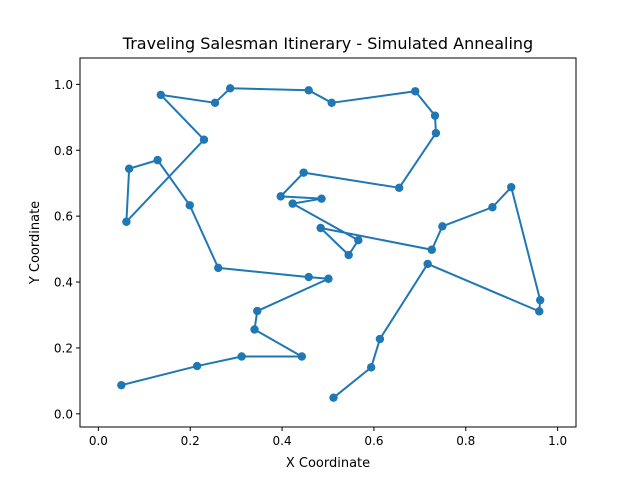 This screenshot has height=480, width=640. Describe the element at coordinates (328, 437) in the screenshot. I see `x-axis: 0.0 0.2 0.4 0.6 0.8 1.0` at that location.